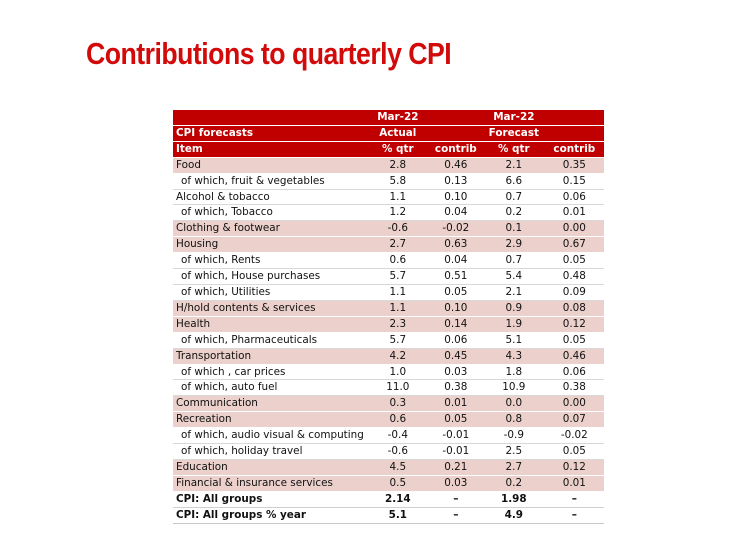  Describe the element at coordinates (513, 483) in the screenshot. I see `value-cell: 0.2` at that location.